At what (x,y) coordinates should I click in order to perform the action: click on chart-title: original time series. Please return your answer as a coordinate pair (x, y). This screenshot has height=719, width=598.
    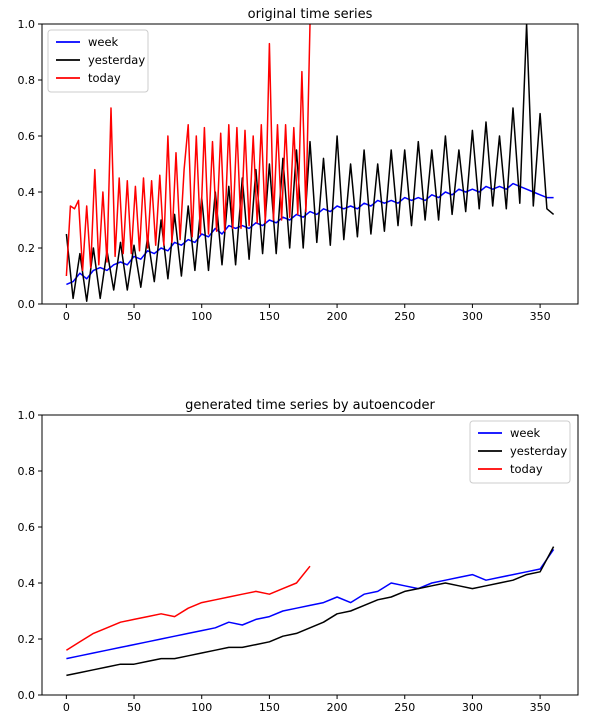
    Looking at the image, I should click on (310, 14).